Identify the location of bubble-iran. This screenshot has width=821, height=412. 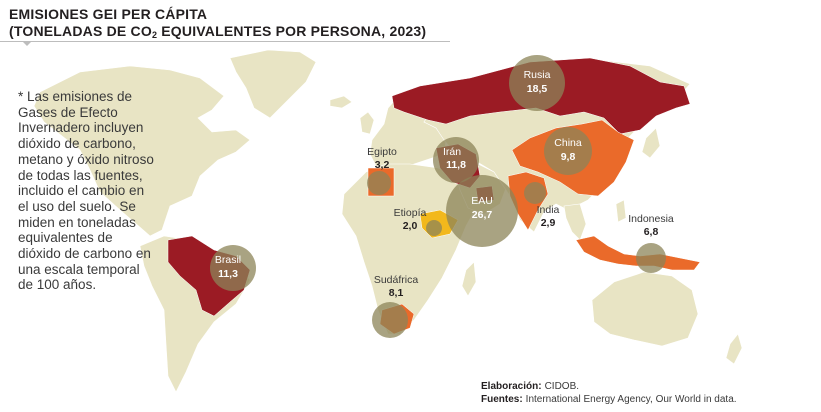
(456, 160).